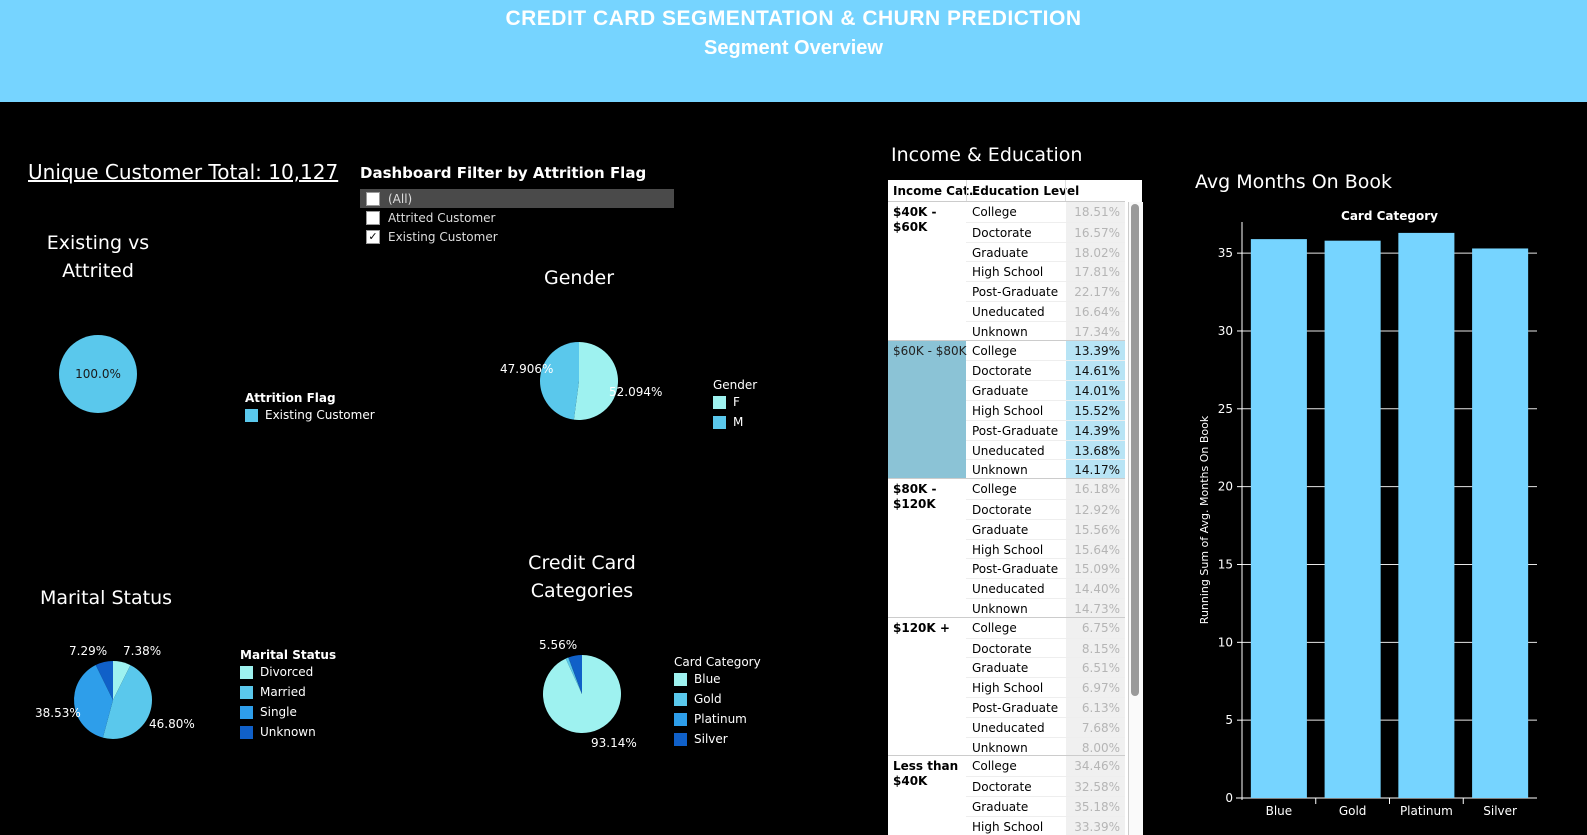  Describe the element at coordinates (1045, 569) in the screenshot. I see `table-row: Post-Graduate 15.09%` at that location.